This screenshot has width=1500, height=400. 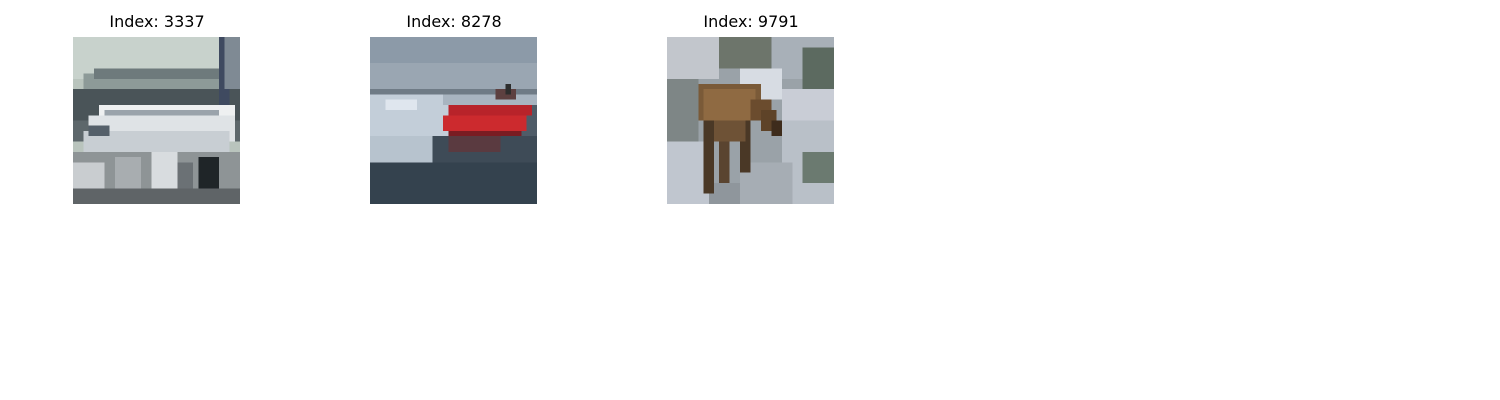 What do you see at coordinates (157, 21) in the screenshot?
I see `panel-title: Index: 3337` at bounding box center [157, 21].